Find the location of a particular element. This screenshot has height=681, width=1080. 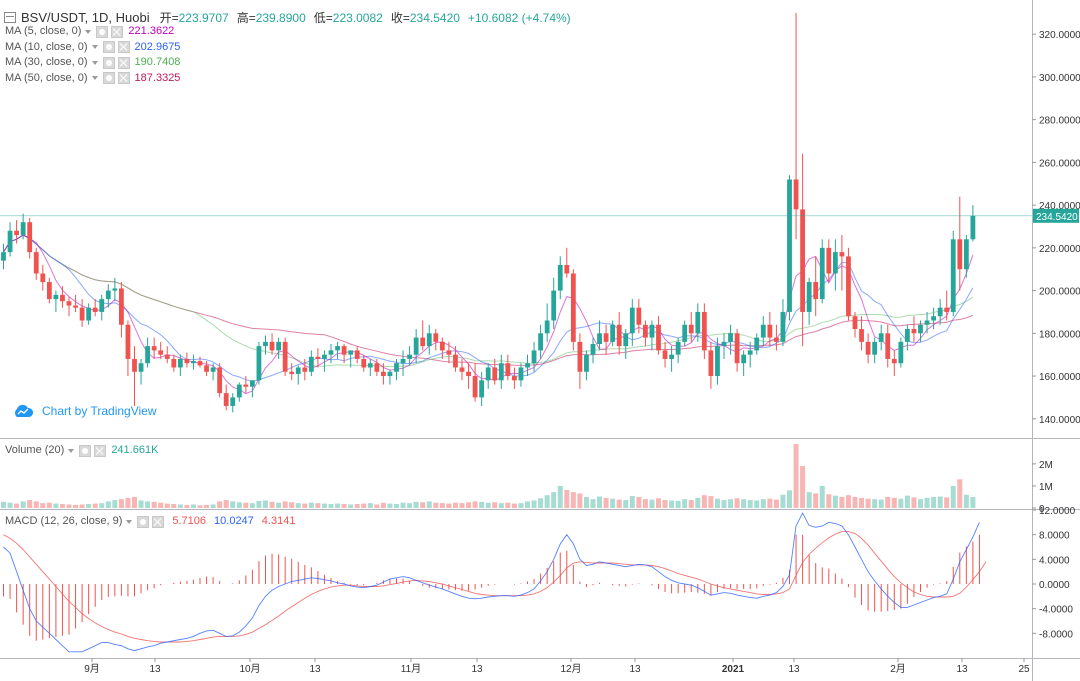

ma-legend-row: MA (5, close, 0) 221.3622 is located at coordinates (92, 32).